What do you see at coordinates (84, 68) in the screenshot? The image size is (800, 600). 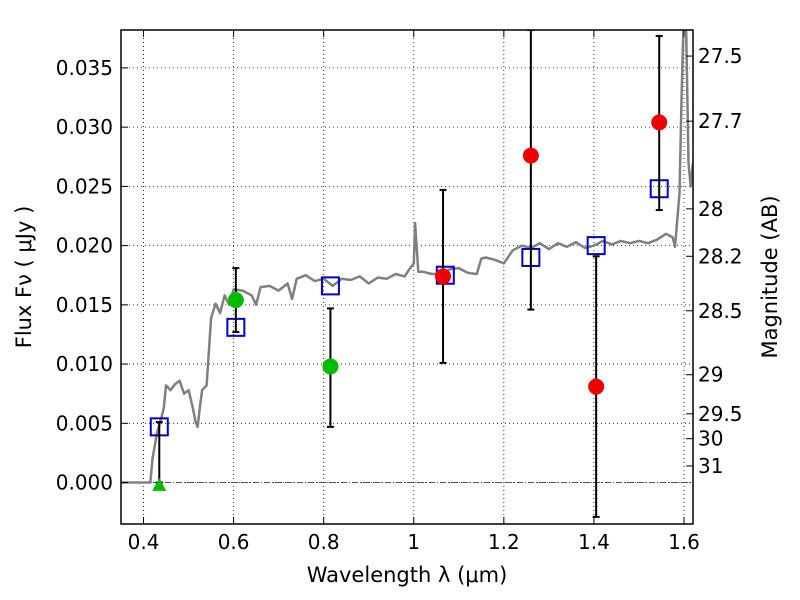 I see `y-tick-label: 0.035` at bounding box center [84, 68].